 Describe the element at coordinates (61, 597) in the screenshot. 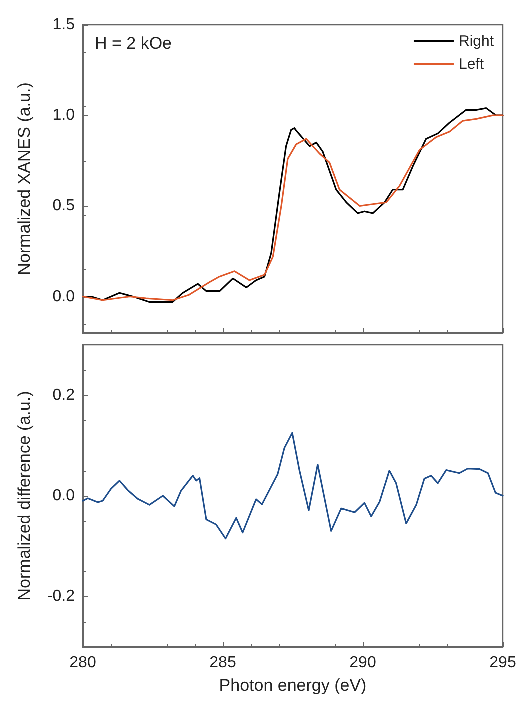

I see `y-tick-label: -0.2` at that location.